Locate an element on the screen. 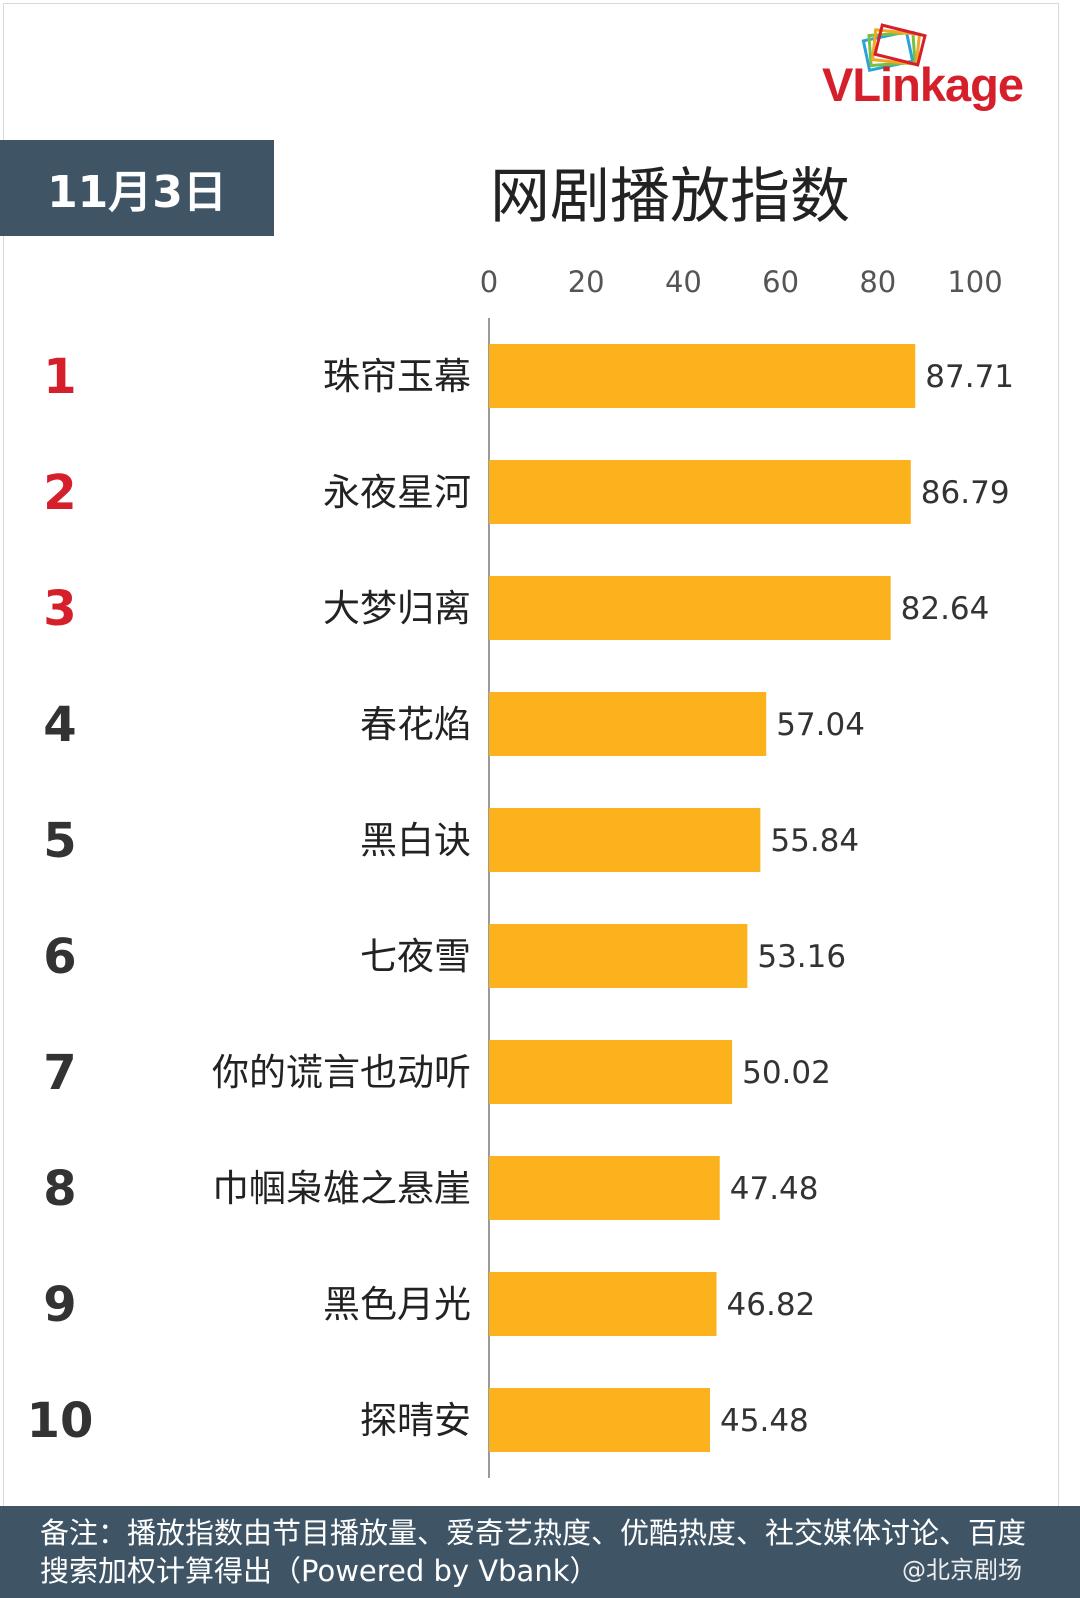 This screenshot has height=1598, width=1080. value-label: 53.16 is located at coordinates (801, 957).